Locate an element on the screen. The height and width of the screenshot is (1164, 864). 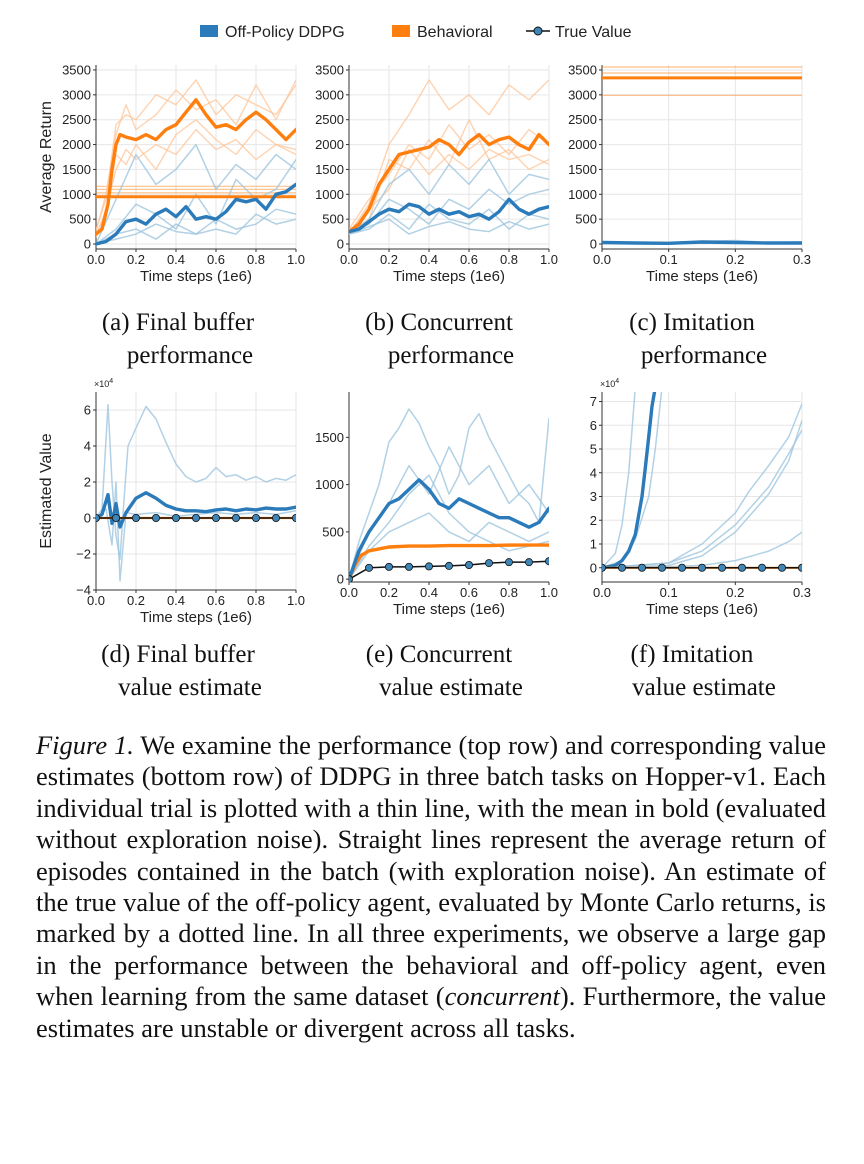
y-tick-label-1: −2 is located at coordinates (83, 554).